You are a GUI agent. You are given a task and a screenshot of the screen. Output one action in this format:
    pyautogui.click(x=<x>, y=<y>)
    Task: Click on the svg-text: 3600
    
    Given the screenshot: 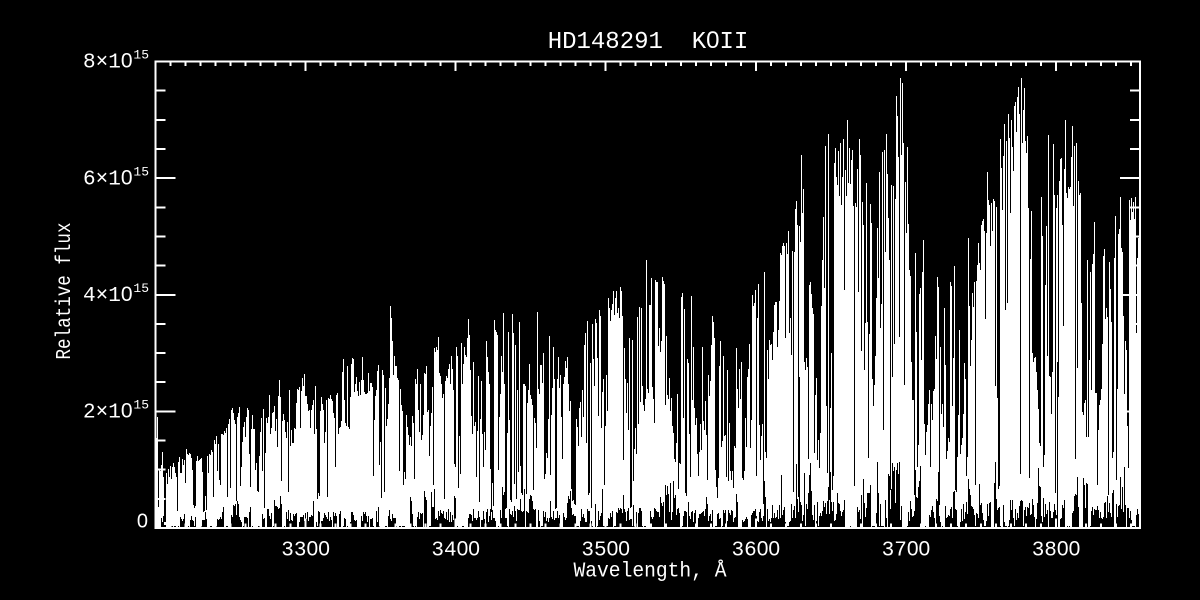 What is the action you would take?
    pyautogui.click(x=756, y=550)
    